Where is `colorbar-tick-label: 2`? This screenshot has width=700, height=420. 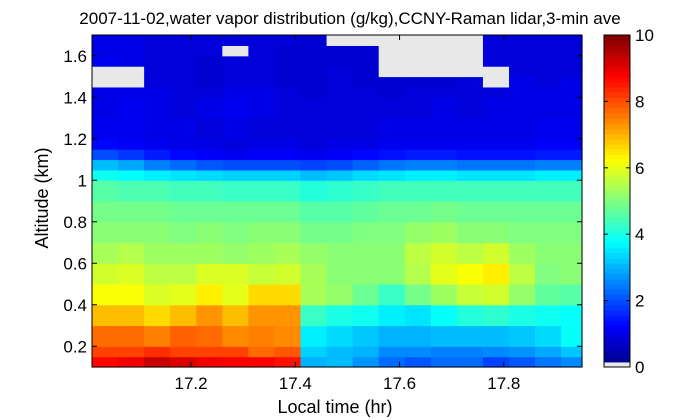 colorbar-tick-label: 2 is located at coordinates (639, 301).